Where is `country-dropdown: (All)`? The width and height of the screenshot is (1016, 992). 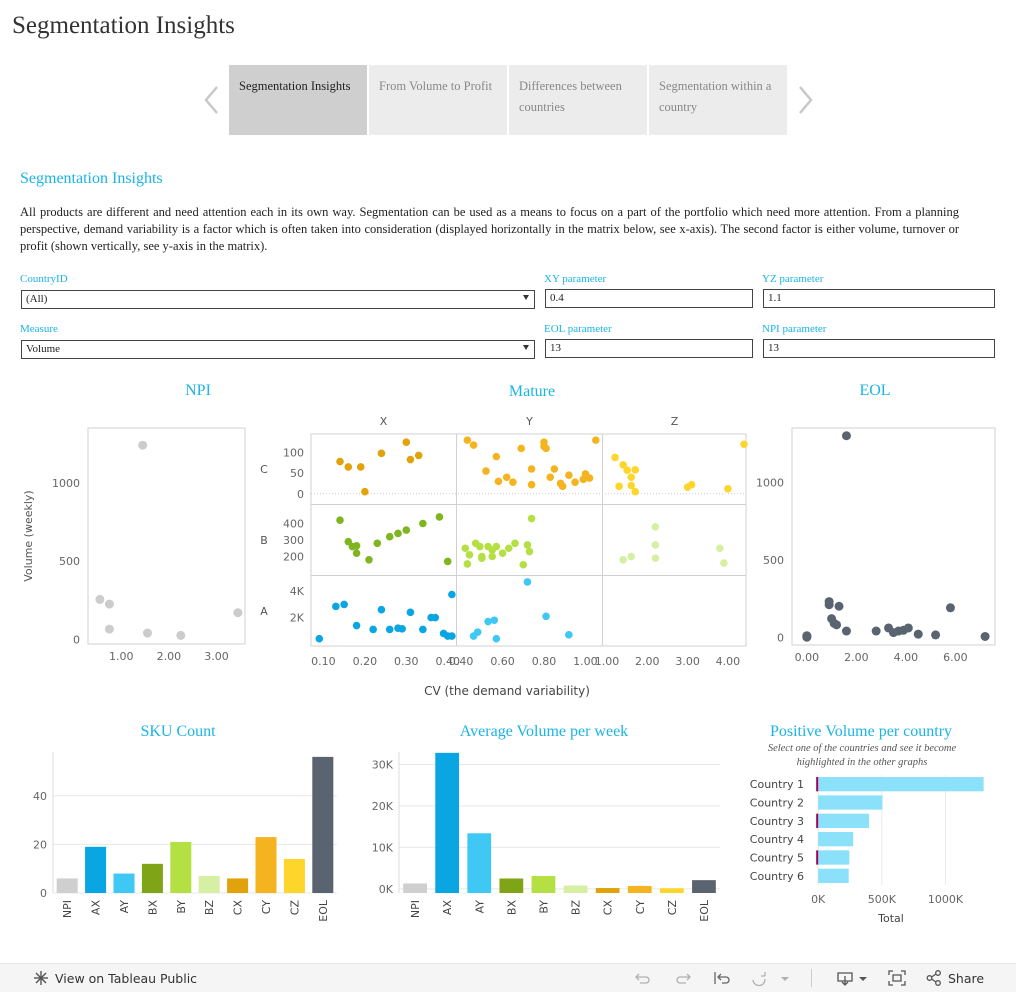 country-dropdown: (All) is located at coordinates (278, 299).